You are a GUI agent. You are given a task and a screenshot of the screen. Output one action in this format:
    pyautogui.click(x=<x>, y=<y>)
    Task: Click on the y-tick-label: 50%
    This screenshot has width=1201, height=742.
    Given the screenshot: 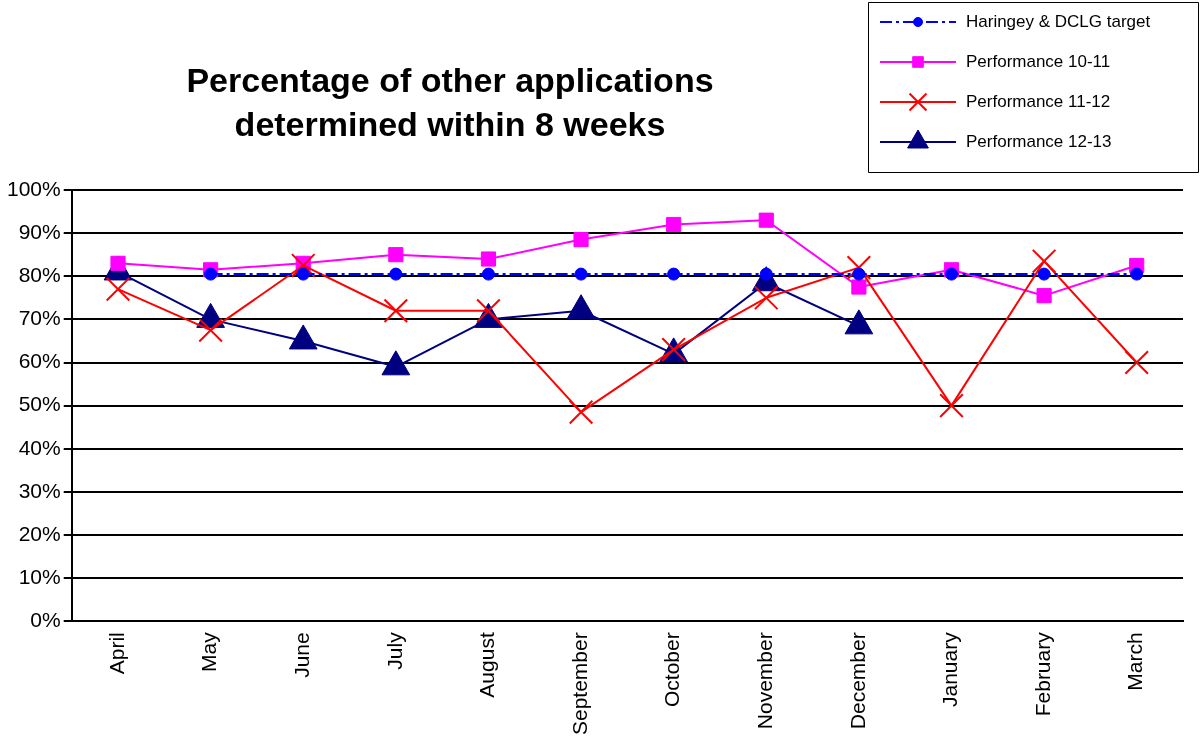 What is the action you would take?
    pyautogui.click(x=39, y=404)
    